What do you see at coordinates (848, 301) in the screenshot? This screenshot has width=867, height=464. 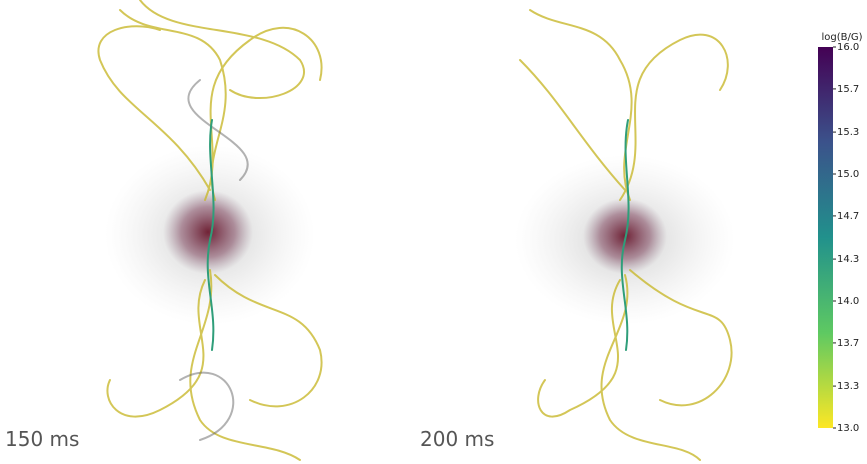 I see `tick-label: 14.0` at bounding box center [848, 301].